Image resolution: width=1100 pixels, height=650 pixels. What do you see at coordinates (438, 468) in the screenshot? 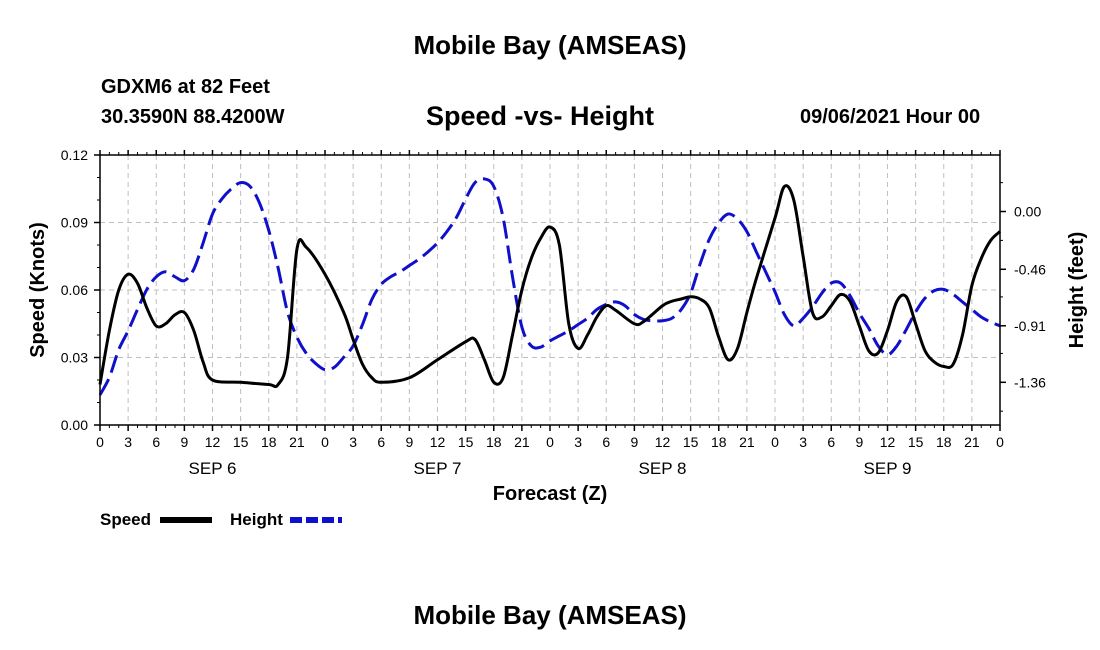
I see `x-day-label: SEP 7` at bounding box center [438, 468].